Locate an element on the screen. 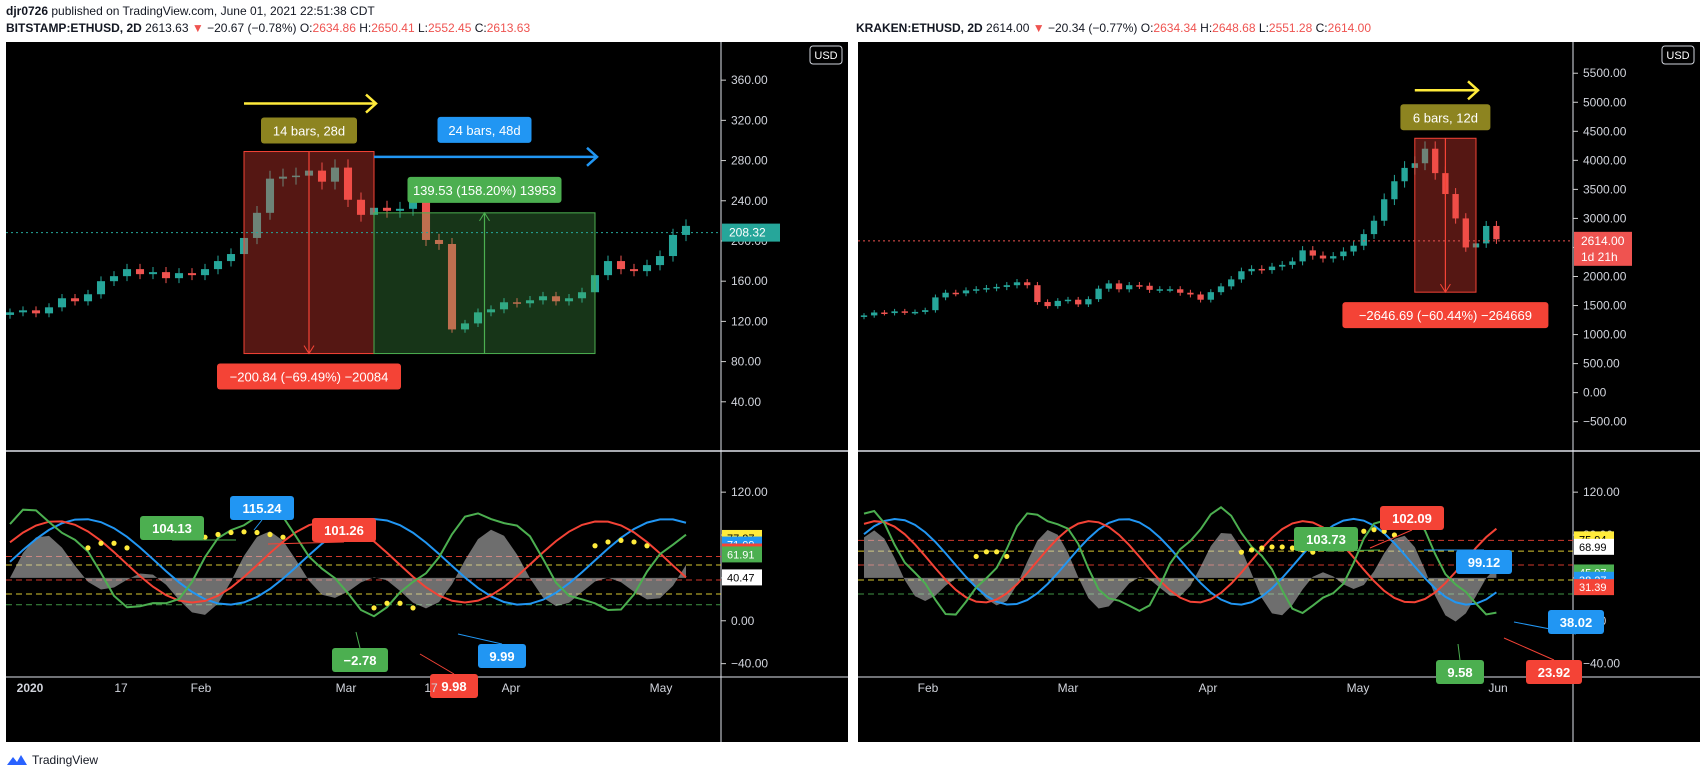 Image resolution: width=1706 pixels, height=779 pixels. ticker-last: 2613.63 is located at coordinates (167, 28).